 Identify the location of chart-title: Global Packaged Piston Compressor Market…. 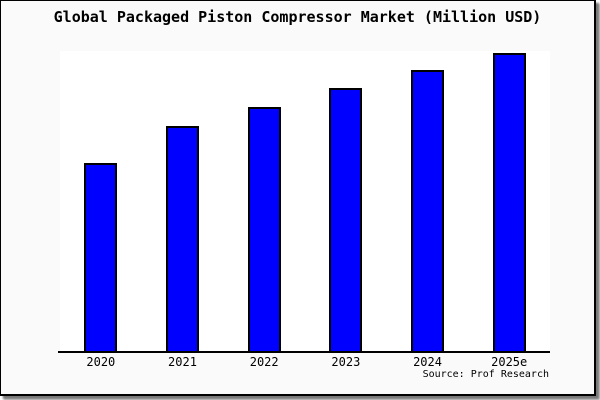
(297, 17).